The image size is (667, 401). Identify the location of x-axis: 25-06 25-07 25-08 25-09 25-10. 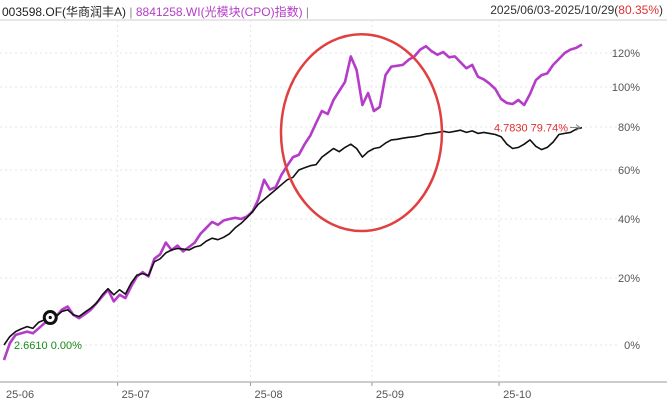
(268, 391).